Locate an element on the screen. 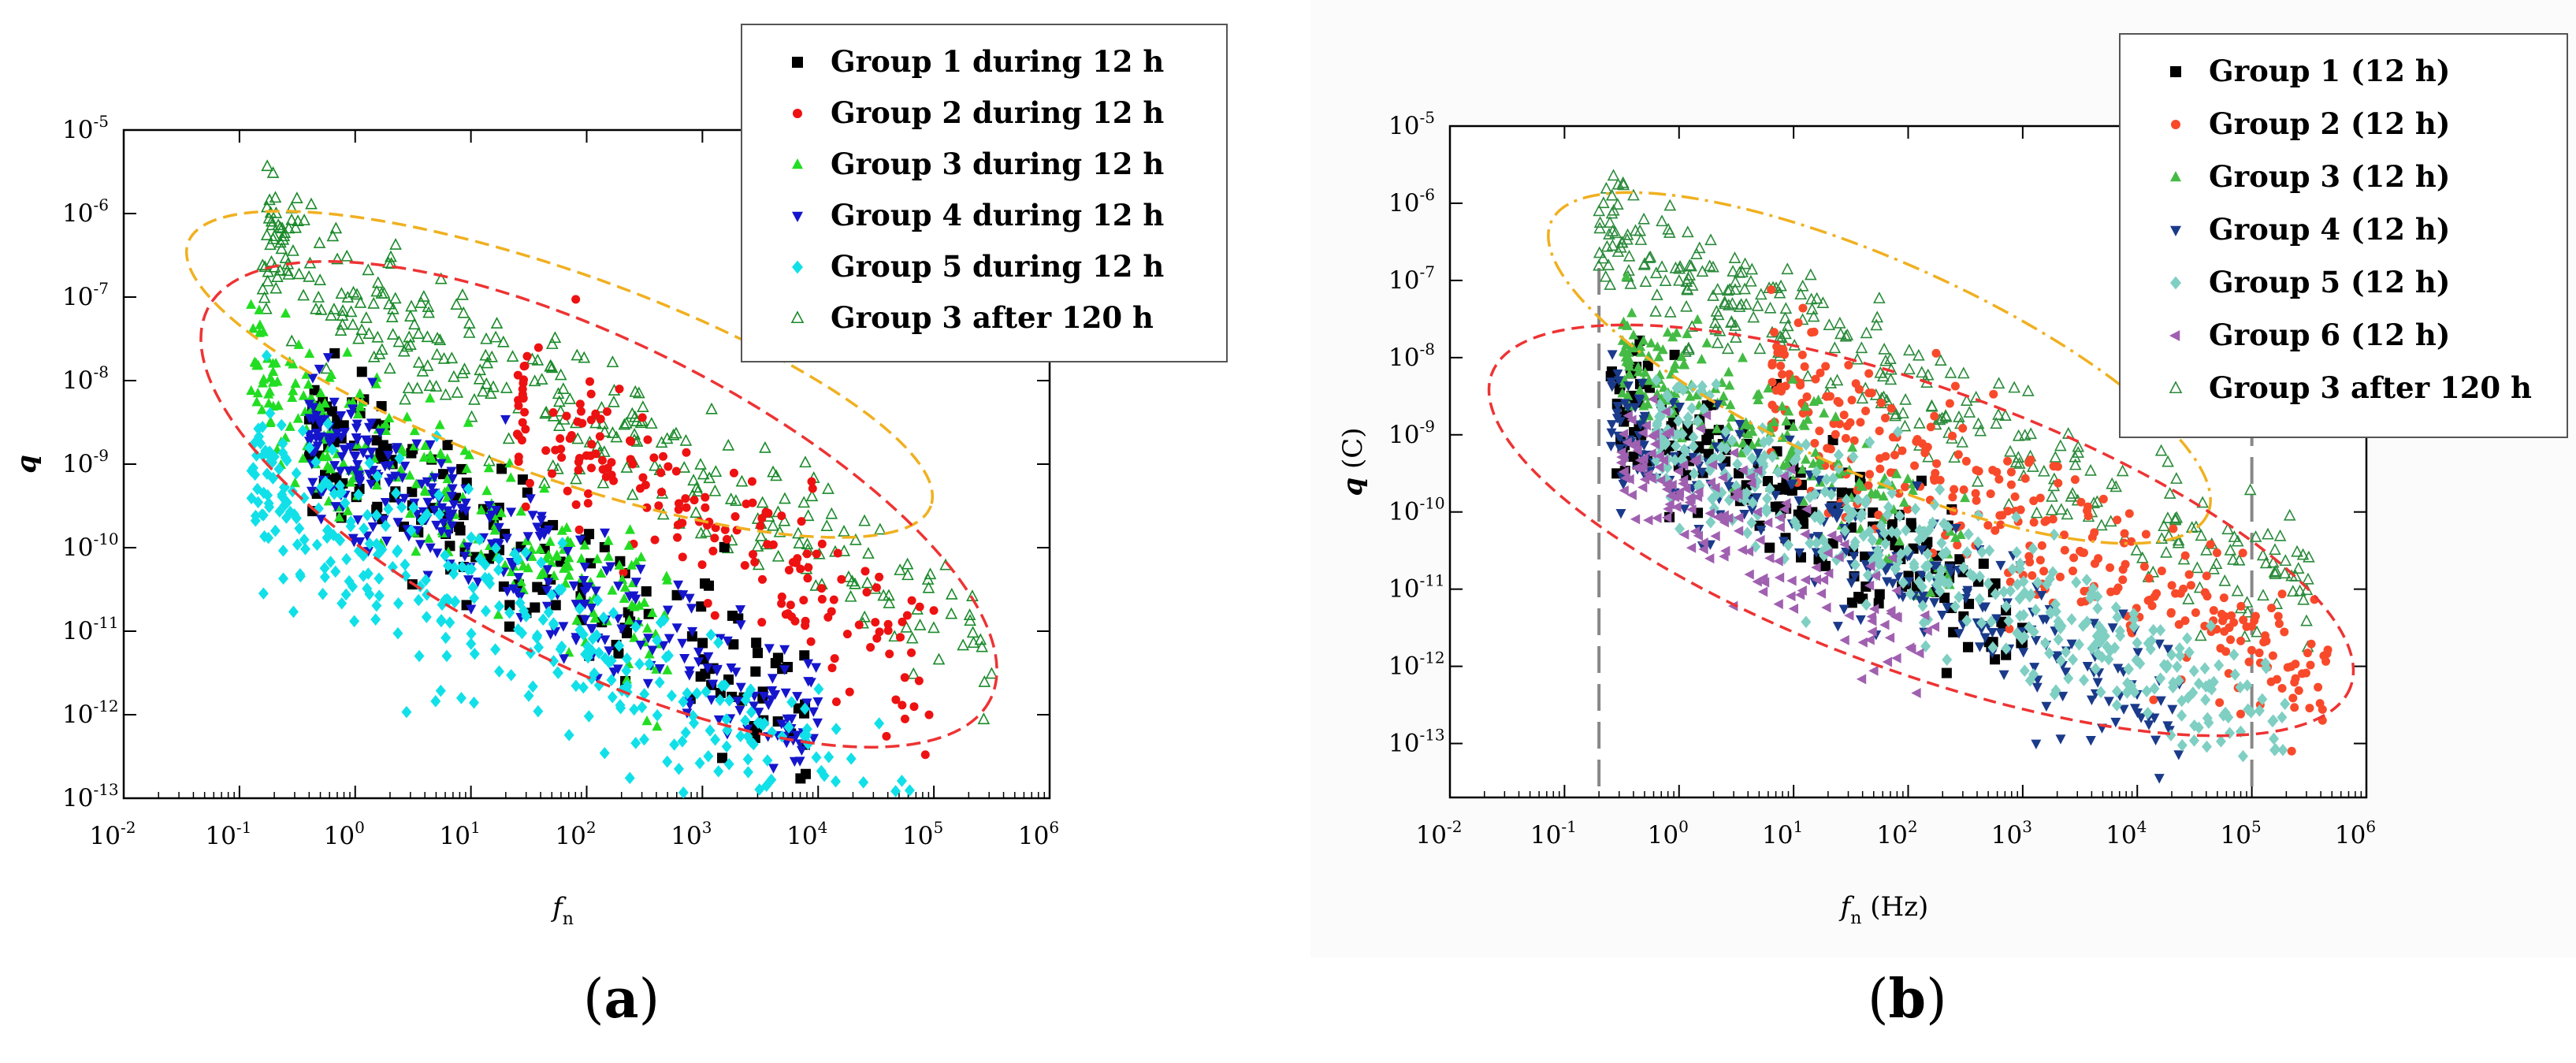 Image resolution: width=2576 pixels, height=1063 pixels. legend-item: Group 3 after 120 h is located at coordinates (2344, 387).